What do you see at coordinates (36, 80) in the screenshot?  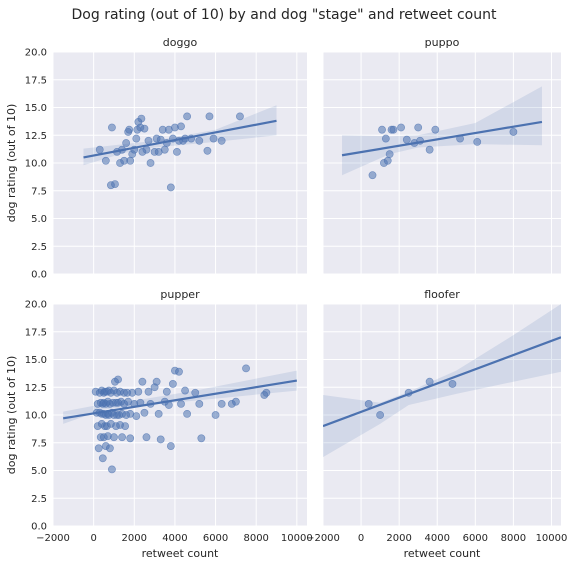 I see `y-tick-label: 17.5` at bounding box center [36, 80].